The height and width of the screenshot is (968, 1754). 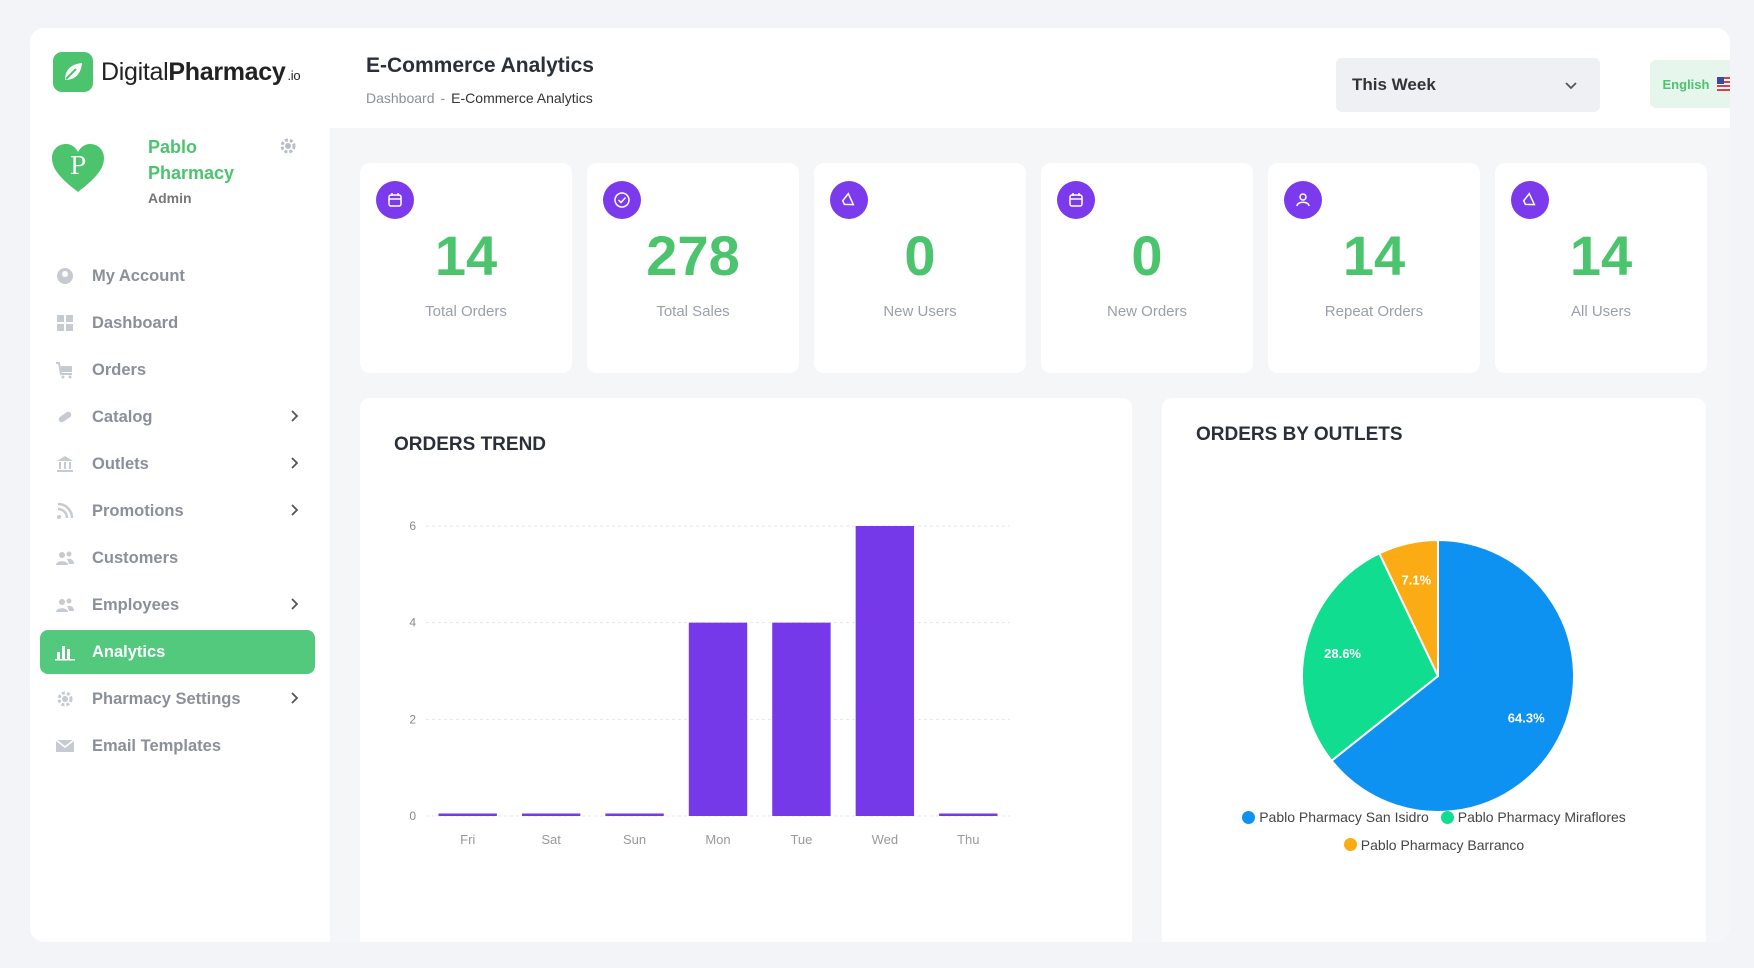 I want to click on sidebar-item-catalog: Catalog, so click(x=177, y=417).